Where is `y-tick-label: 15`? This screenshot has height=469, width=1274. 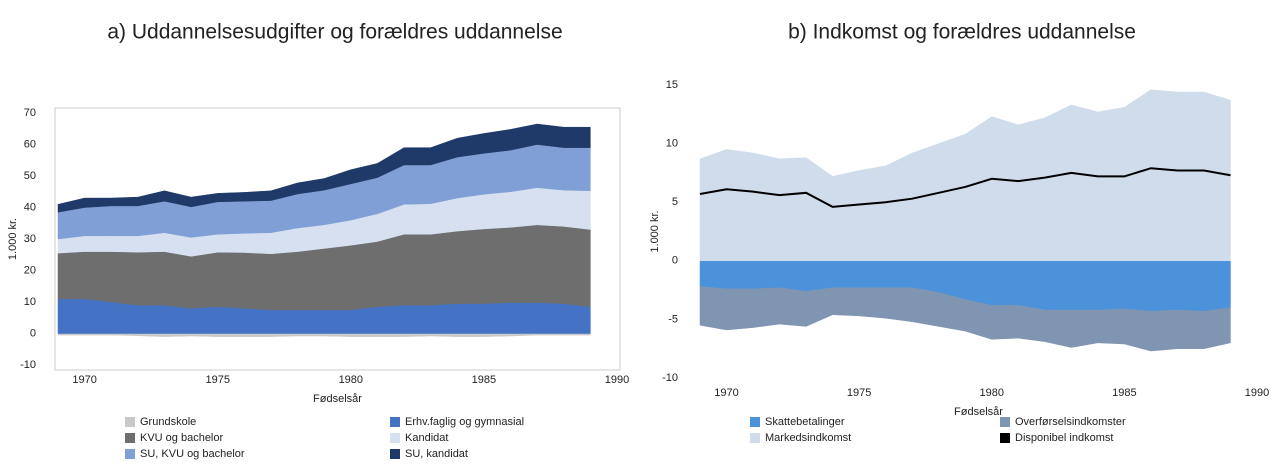 y-tick-label: 15 is located at coordinates (672, 85).